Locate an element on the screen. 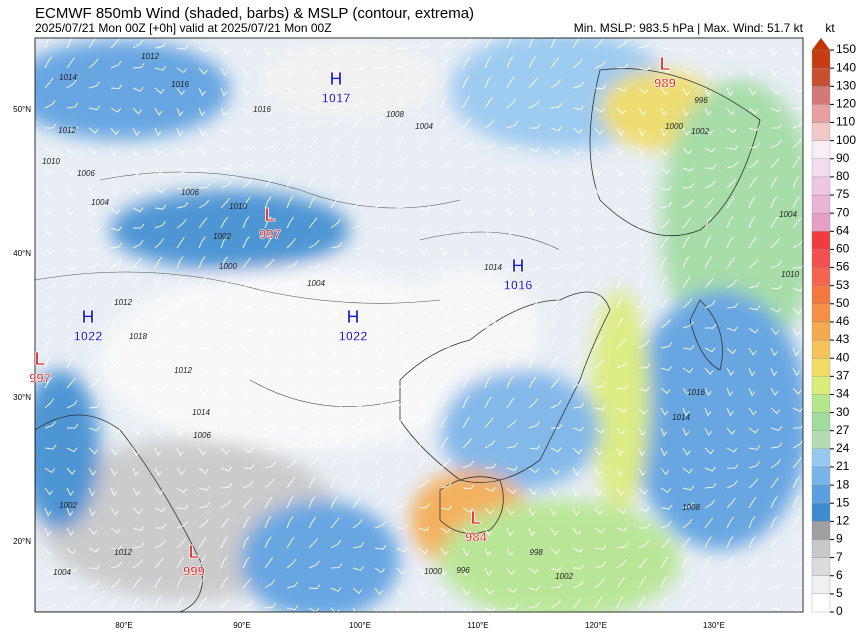 This screenshot has height=637, width=863. colorbar-label: 21 is located at coordinates (843, 466).